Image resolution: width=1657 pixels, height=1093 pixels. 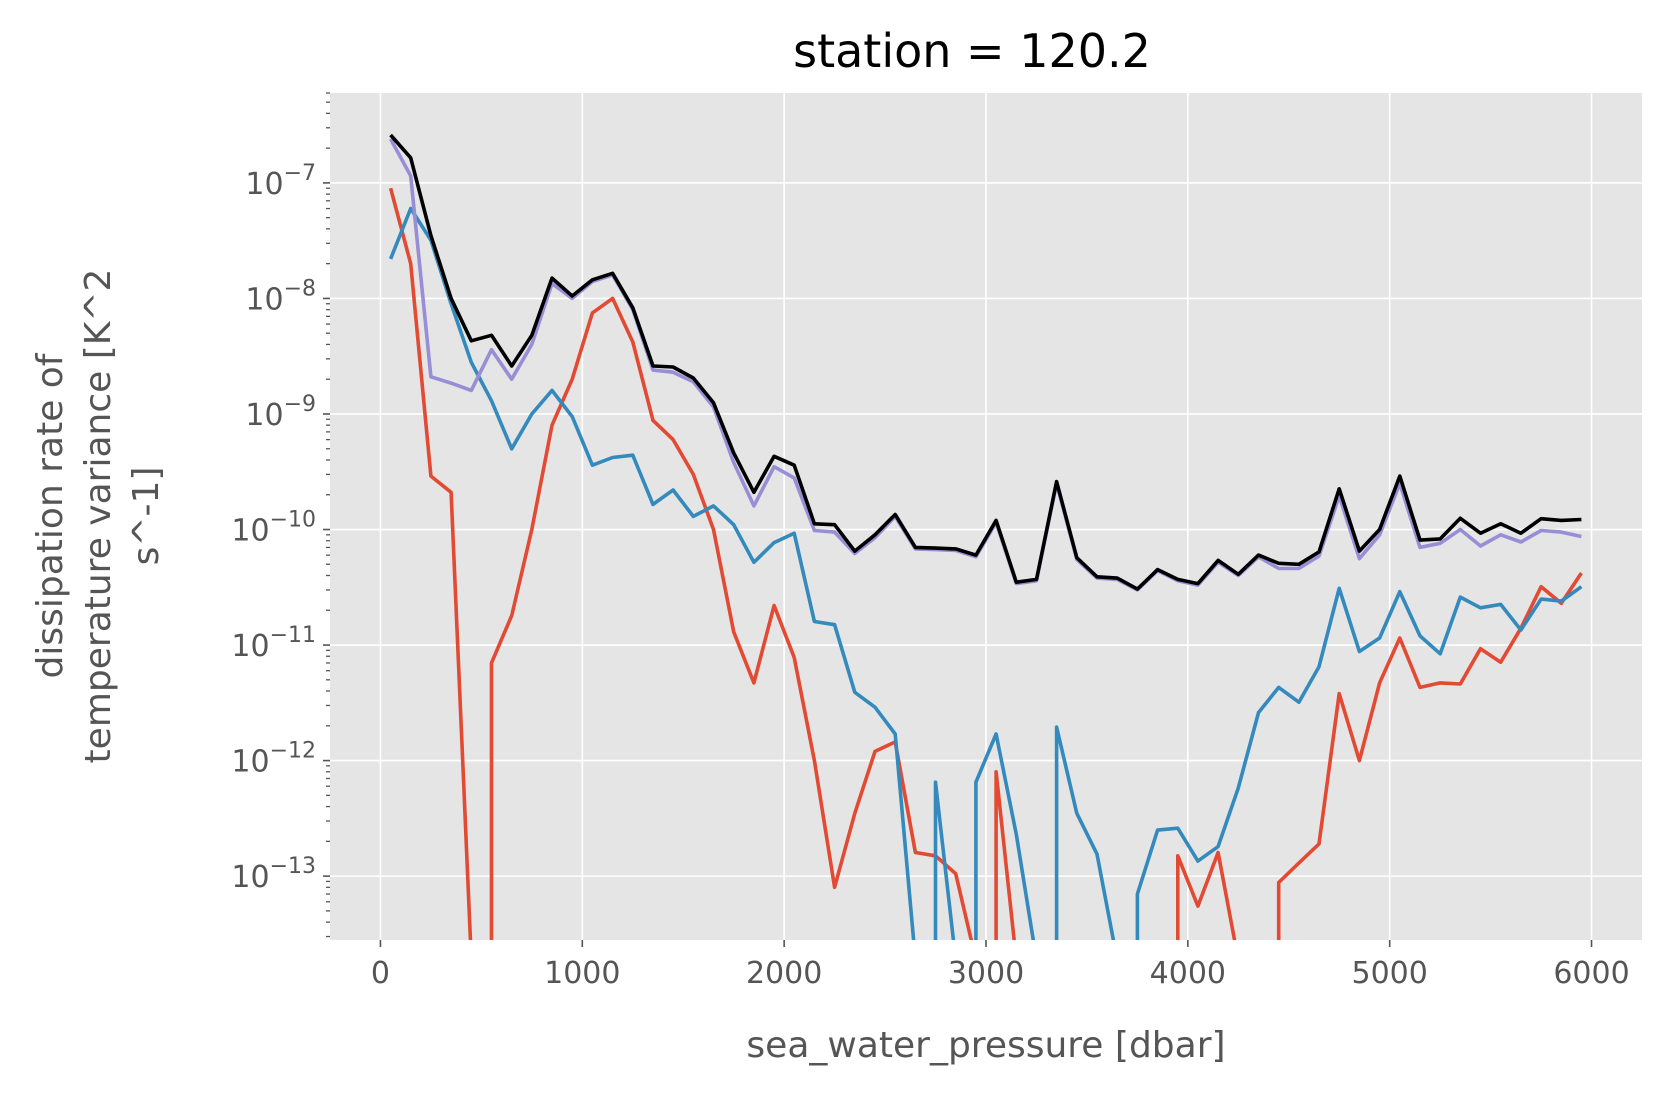 I want to click on minor-ticks, so click(x=328, y=515).